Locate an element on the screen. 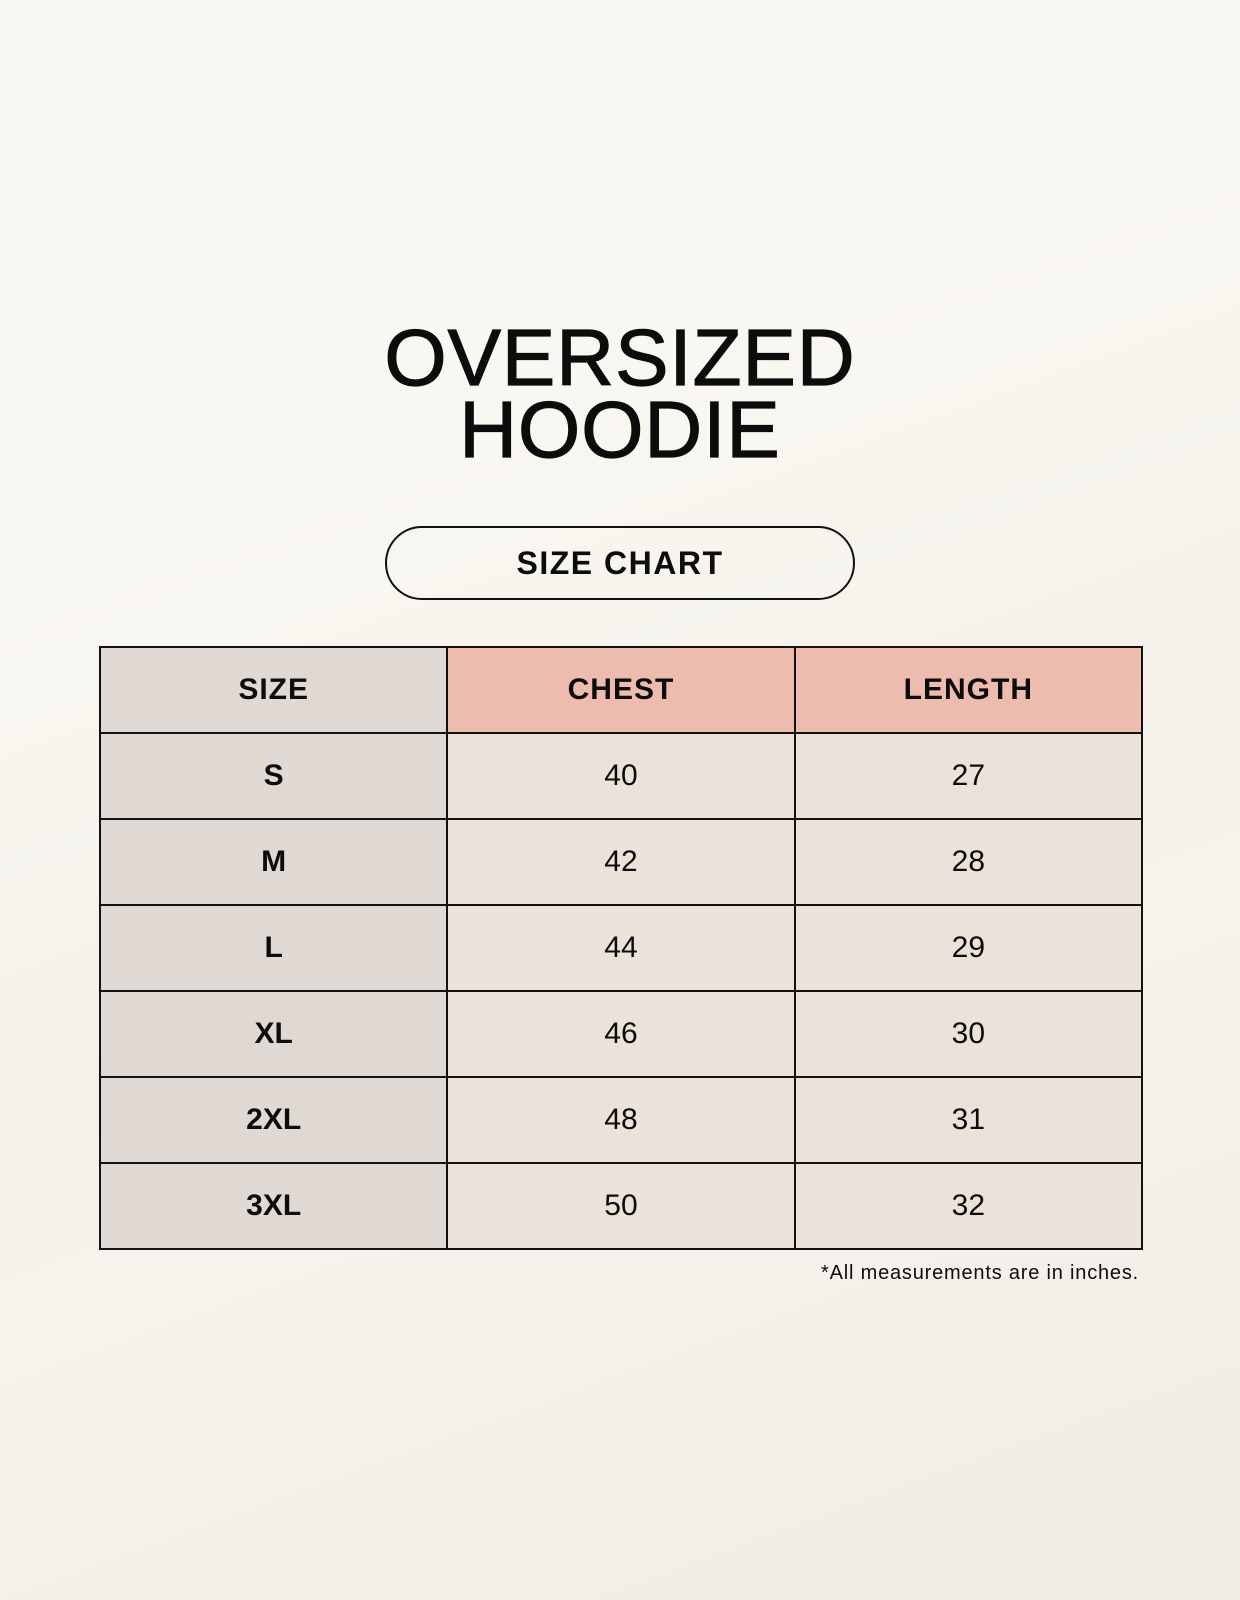 The image size is (1240, 1600). table-row: 3XL 50 32 is located at coordinates (621, 1206).